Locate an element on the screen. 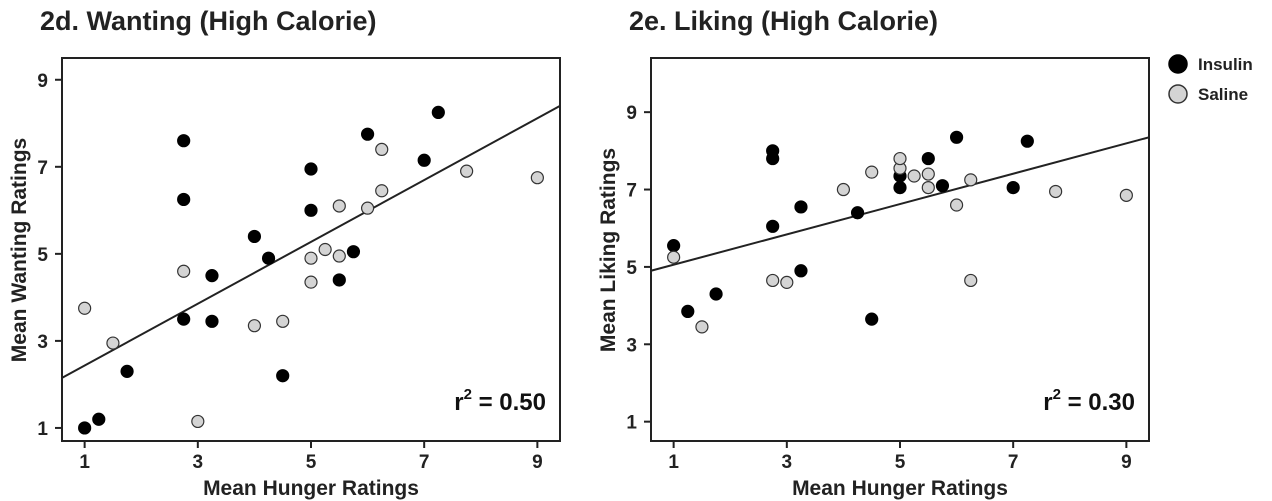  y-axis-label-wanting: Mean Wanting Ratings is located at coordinates (19, 250).